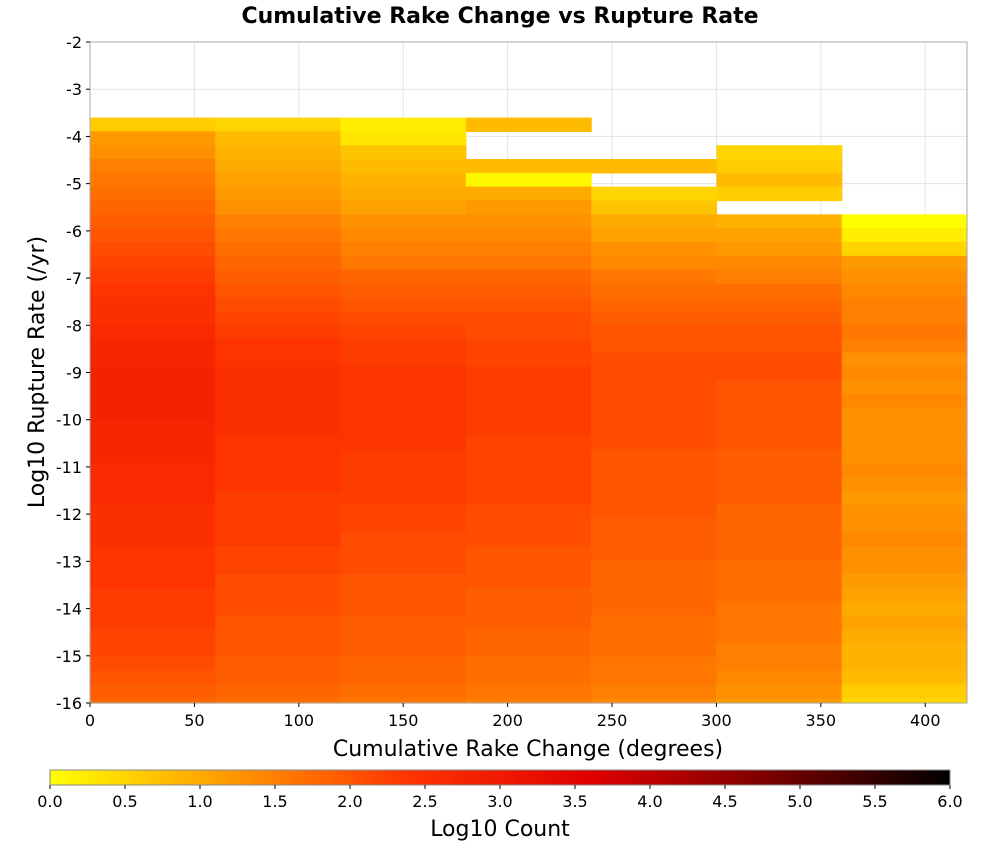 The width and height of the screenshot is (1000, 850). What do you see at coordinates (500, 777) in the screenshot?
I see `colorbar` at bounding box center [500, 777].